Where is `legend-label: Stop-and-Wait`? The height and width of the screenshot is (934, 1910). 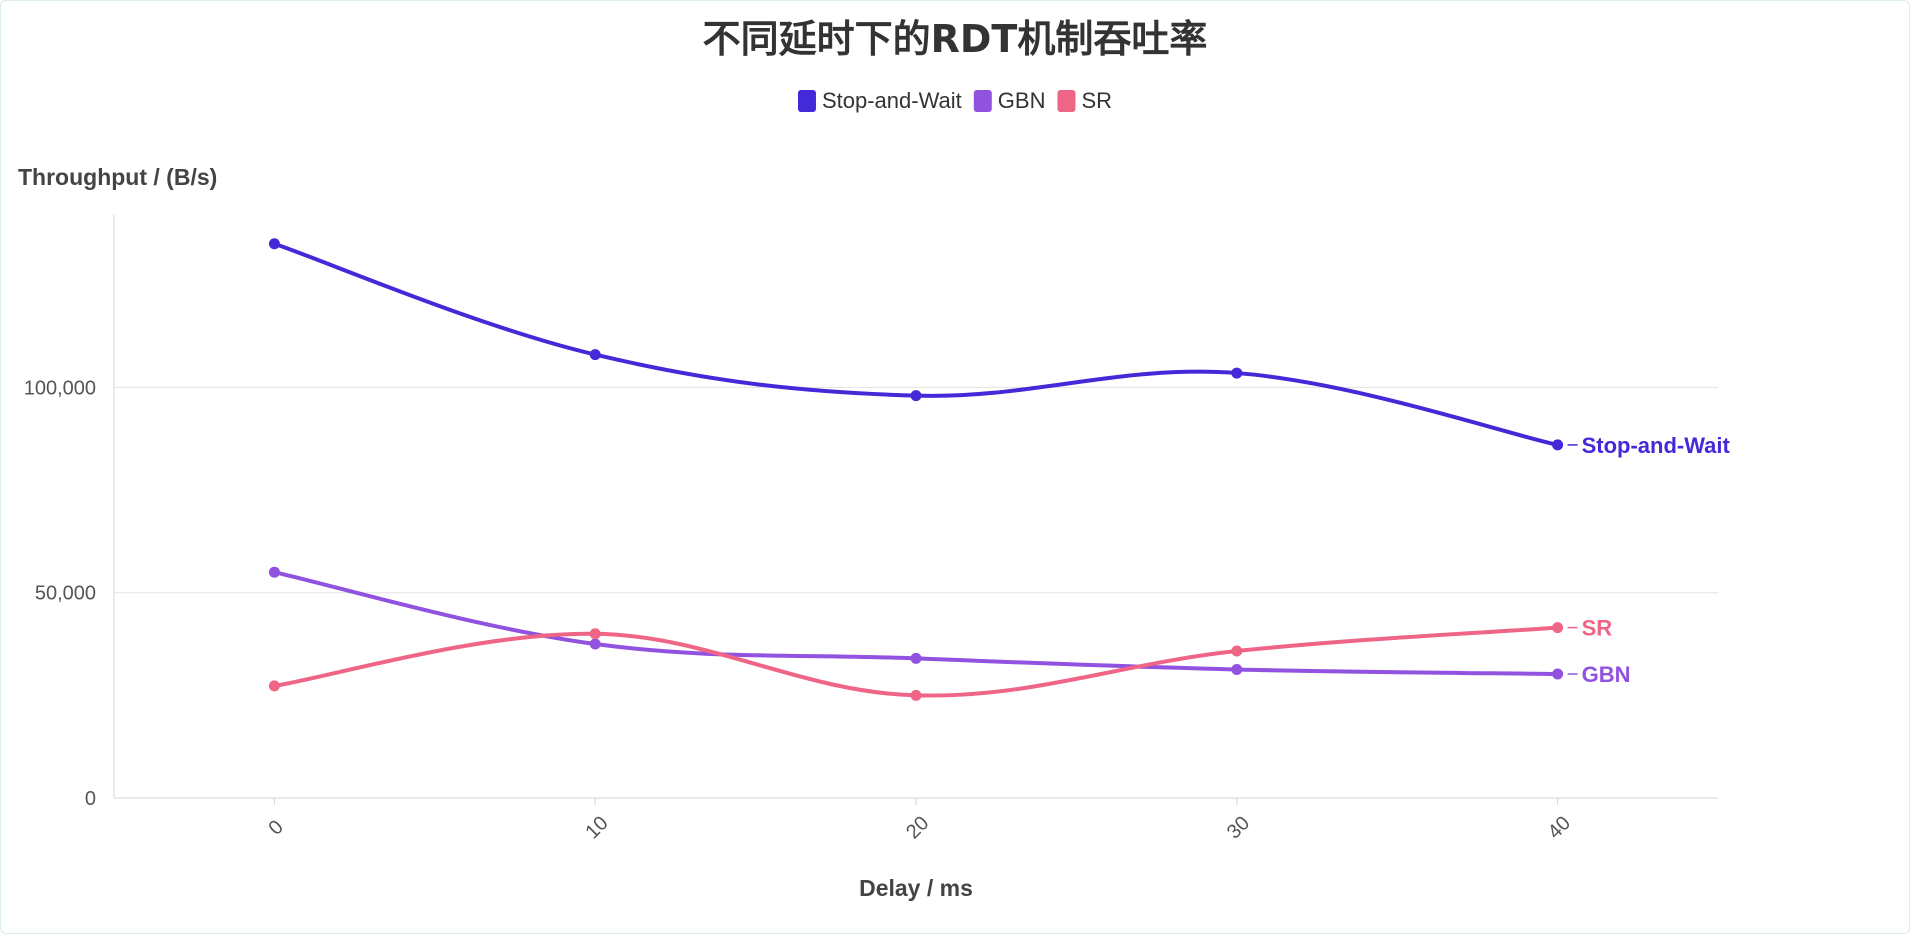 legend-label: Stop-and-Wait is located at coordinates (892, 100).